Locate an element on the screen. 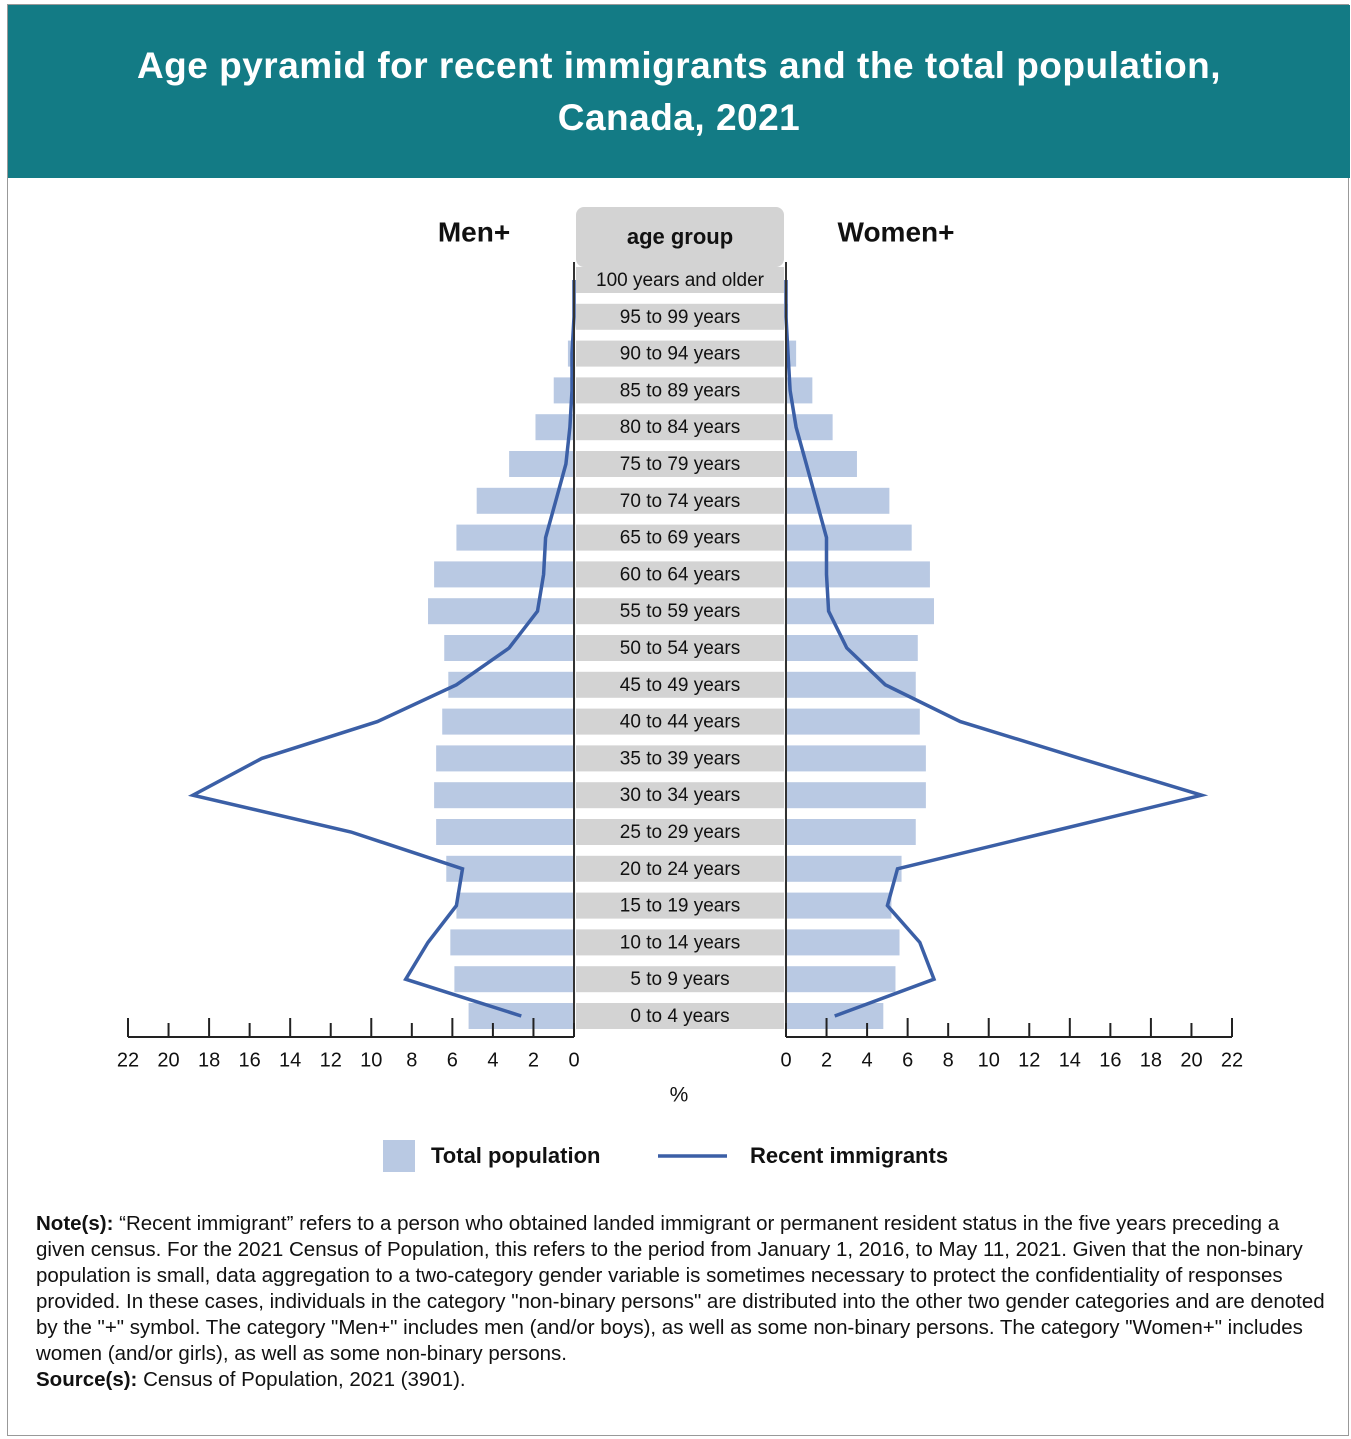  note-label: Note(s): is located at coordinates (75, 1223).